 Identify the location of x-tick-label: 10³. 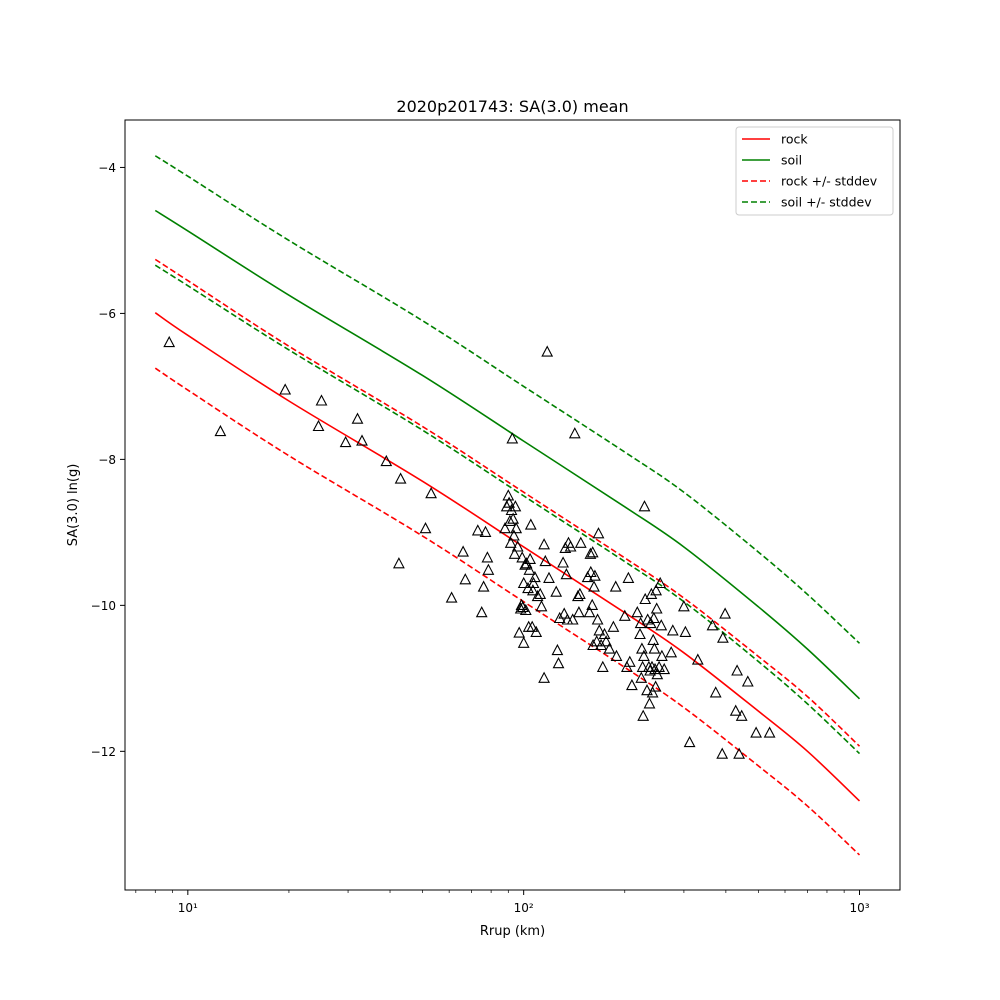
(859, 908).